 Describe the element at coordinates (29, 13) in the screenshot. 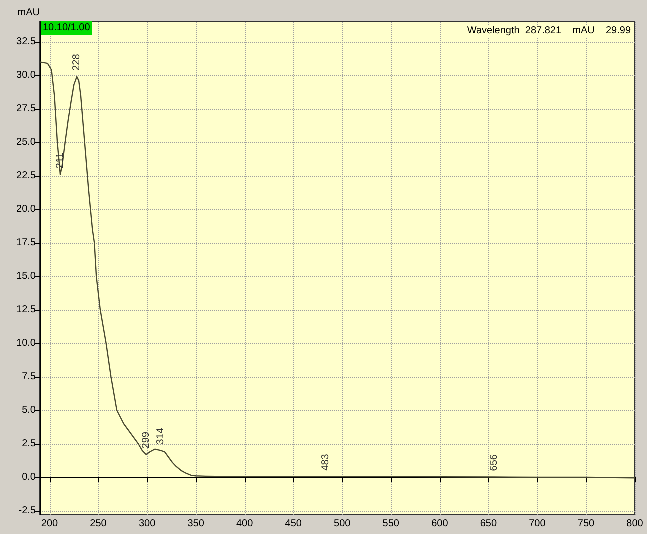

I see `y-axis-title: mAU` at that location.